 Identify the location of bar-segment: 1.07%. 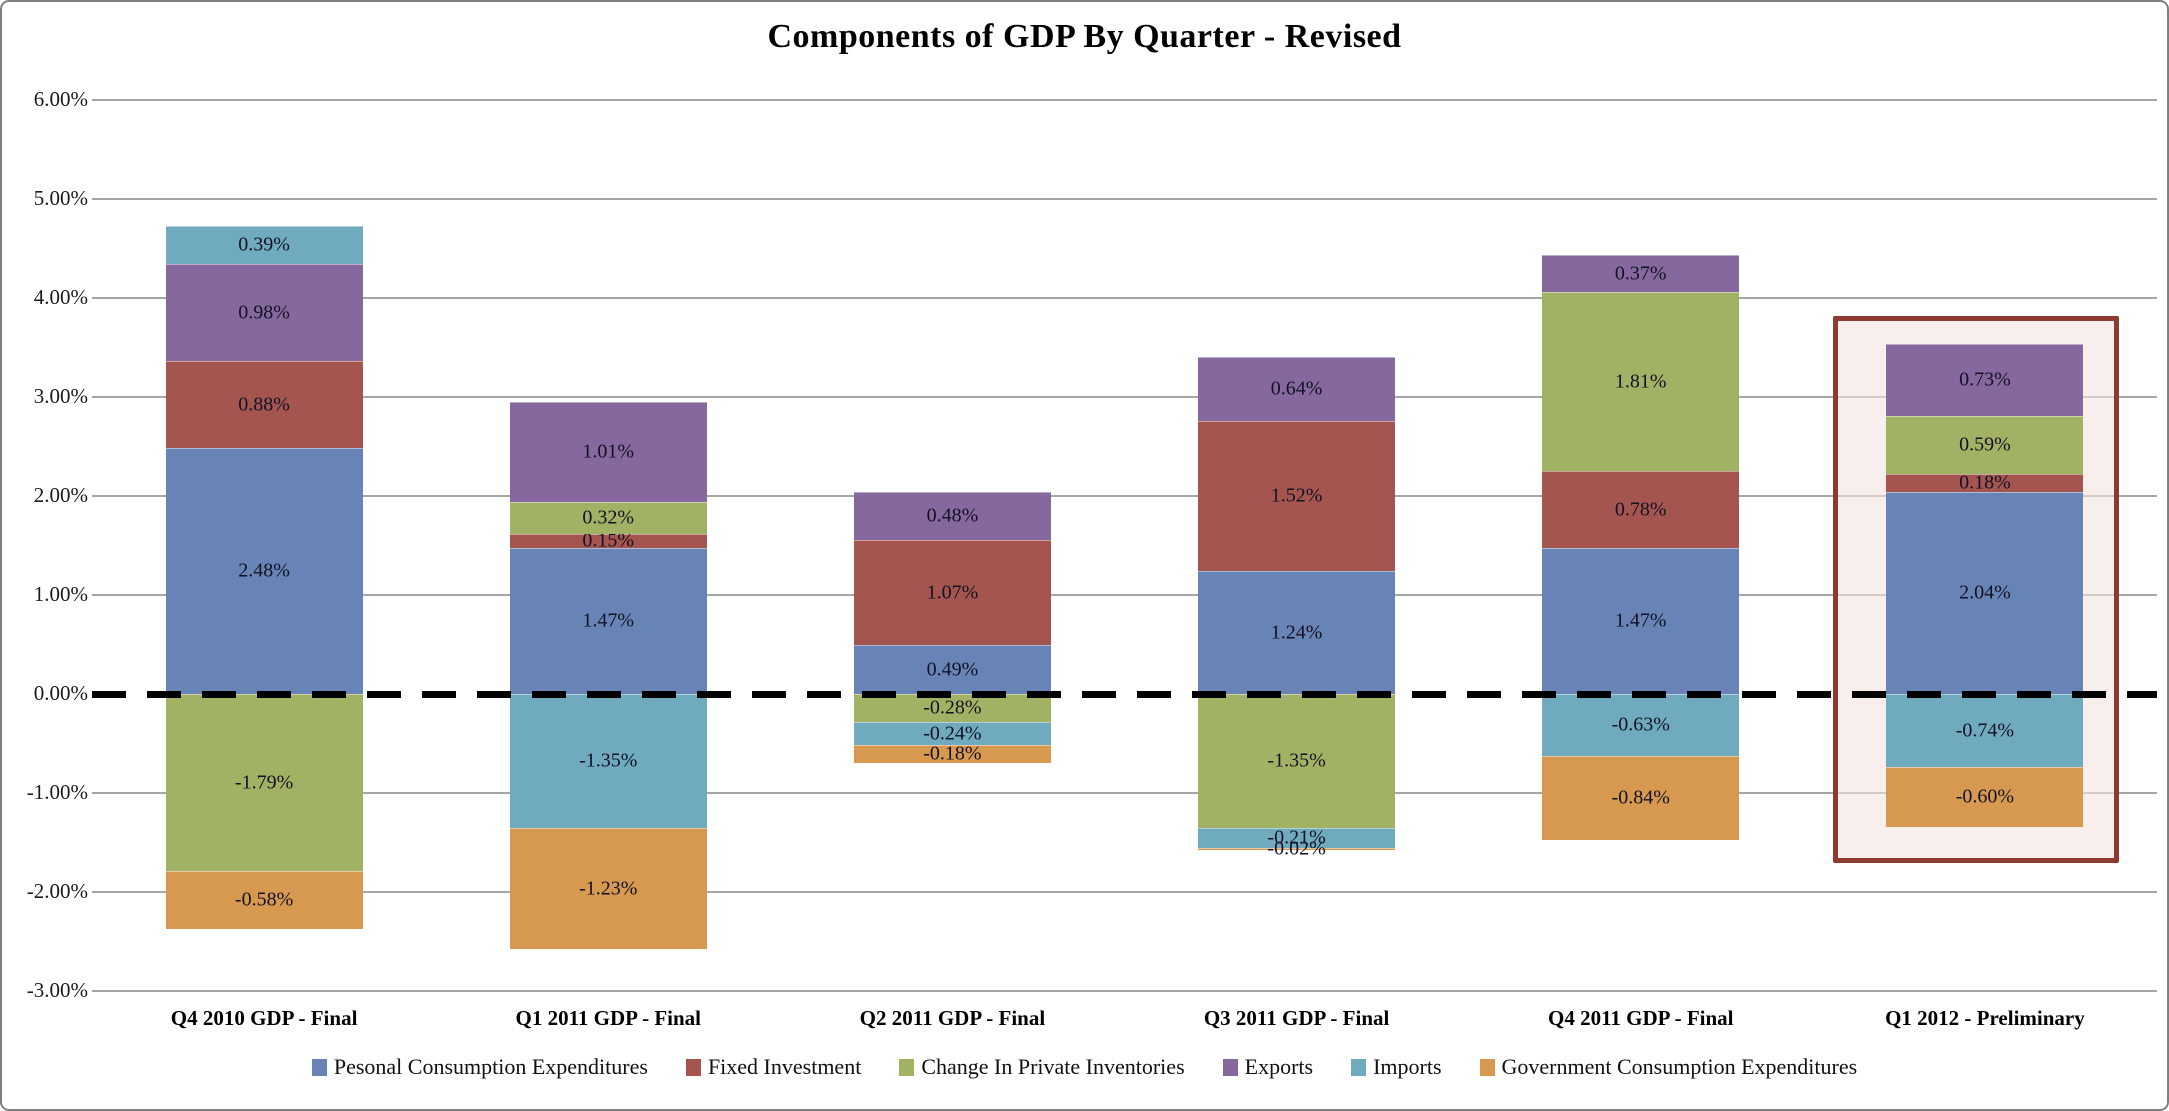
(952, 592).